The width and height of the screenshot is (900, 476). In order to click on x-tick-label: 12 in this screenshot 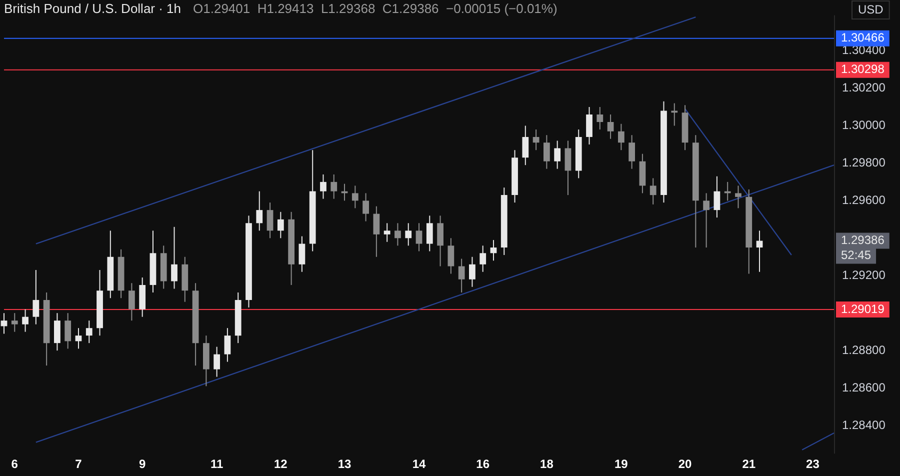, I will do `click(281, 464)`.